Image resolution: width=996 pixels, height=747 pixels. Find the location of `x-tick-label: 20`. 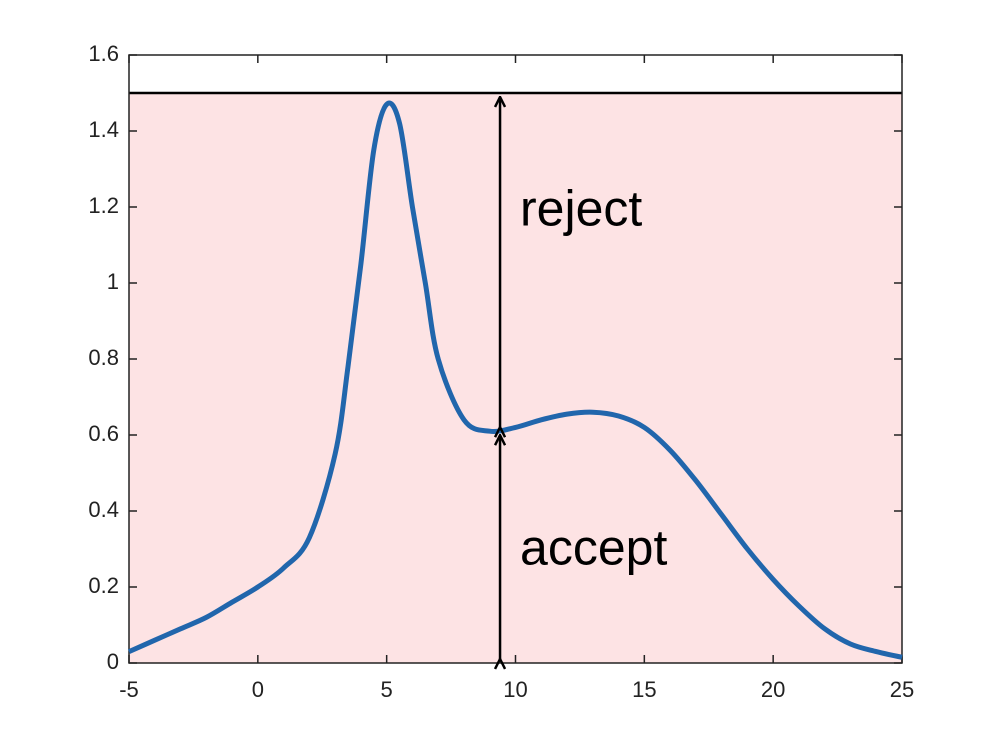

x-tick-label: 20 is located at coordinates (773, 689).